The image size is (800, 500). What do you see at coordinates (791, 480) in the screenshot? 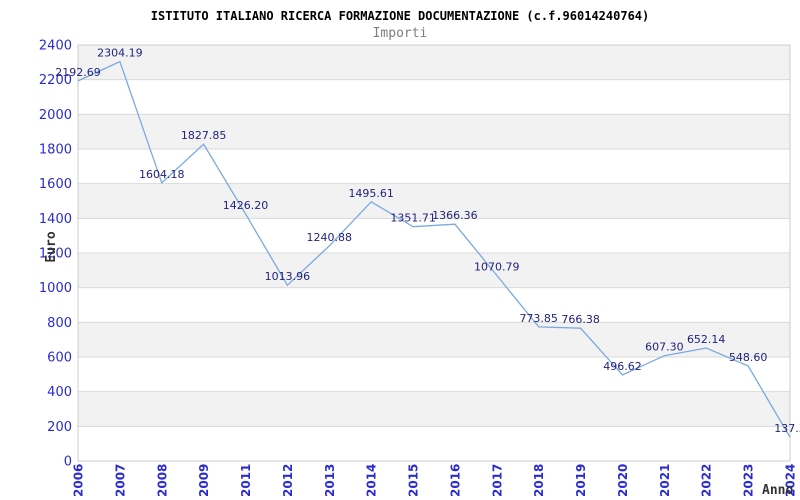
I see `x-axis-tick-label: 2024` at bounding box center [791, 480].